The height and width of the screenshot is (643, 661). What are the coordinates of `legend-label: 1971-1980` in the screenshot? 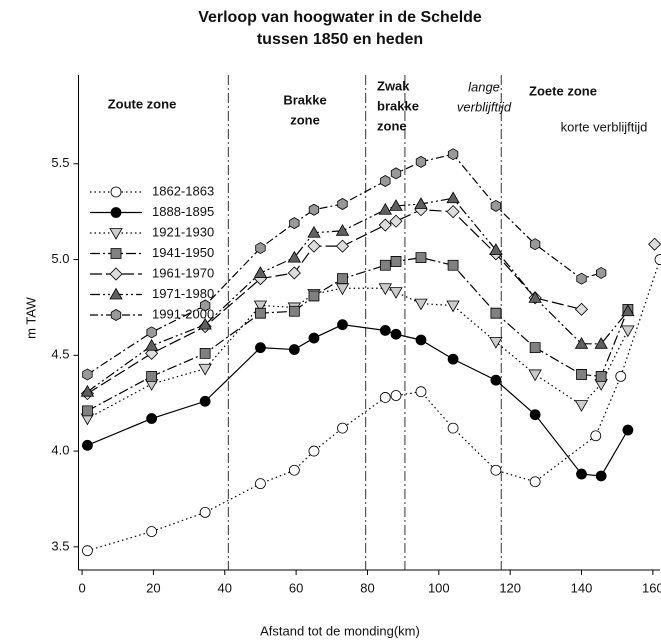 It's located at (183, 293).